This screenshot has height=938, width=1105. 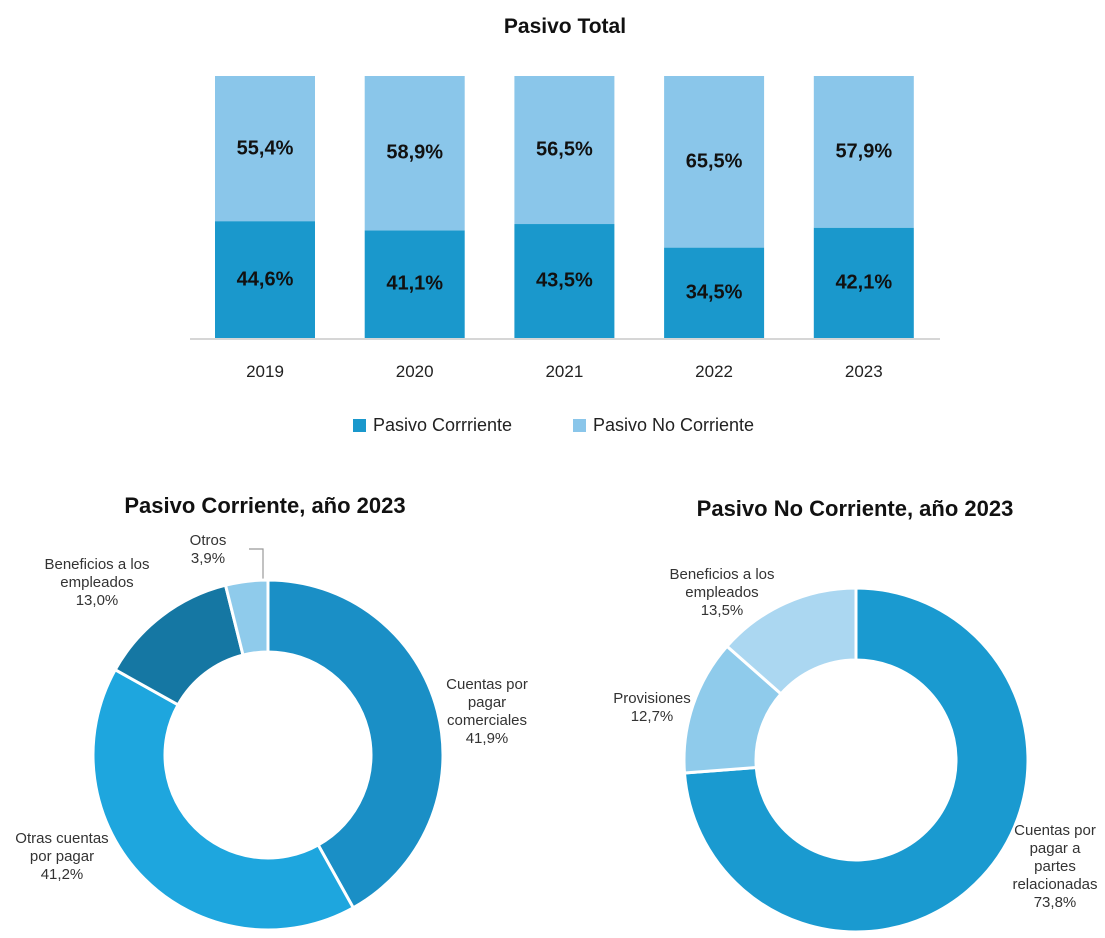 I want to click on value-label: 41,9%, so click(x=487, y=738).